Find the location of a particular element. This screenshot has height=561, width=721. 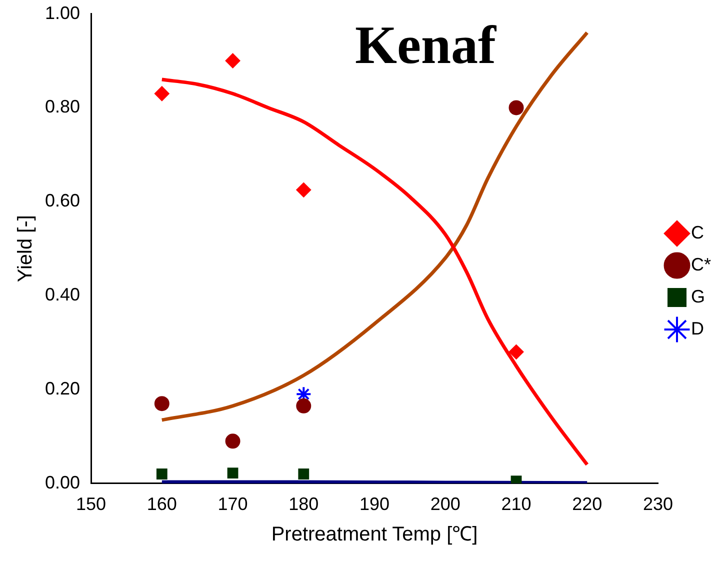

y-tick-label: 0.40 is located at coordinates (62, 294).